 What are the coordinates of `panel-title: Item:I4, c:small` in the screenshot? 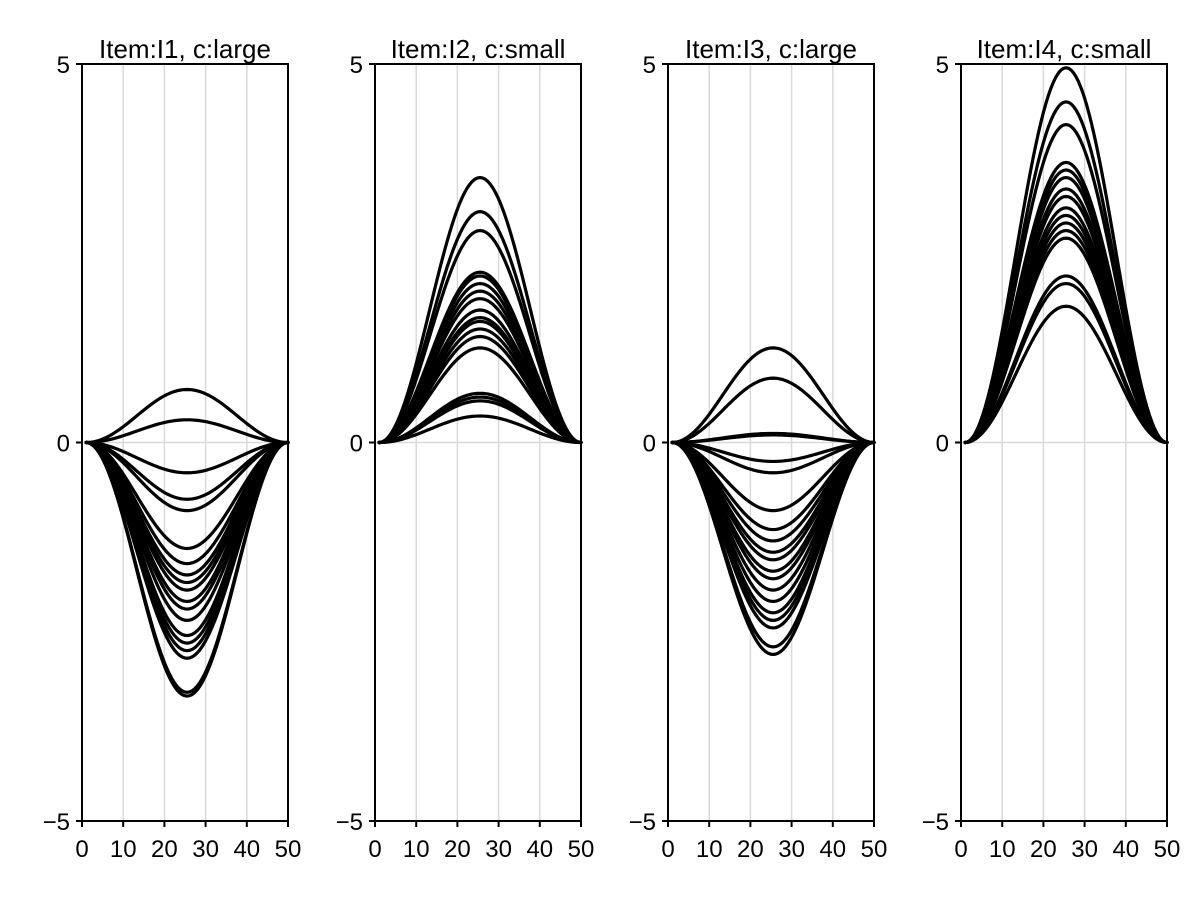 It's located at (1064, 49).